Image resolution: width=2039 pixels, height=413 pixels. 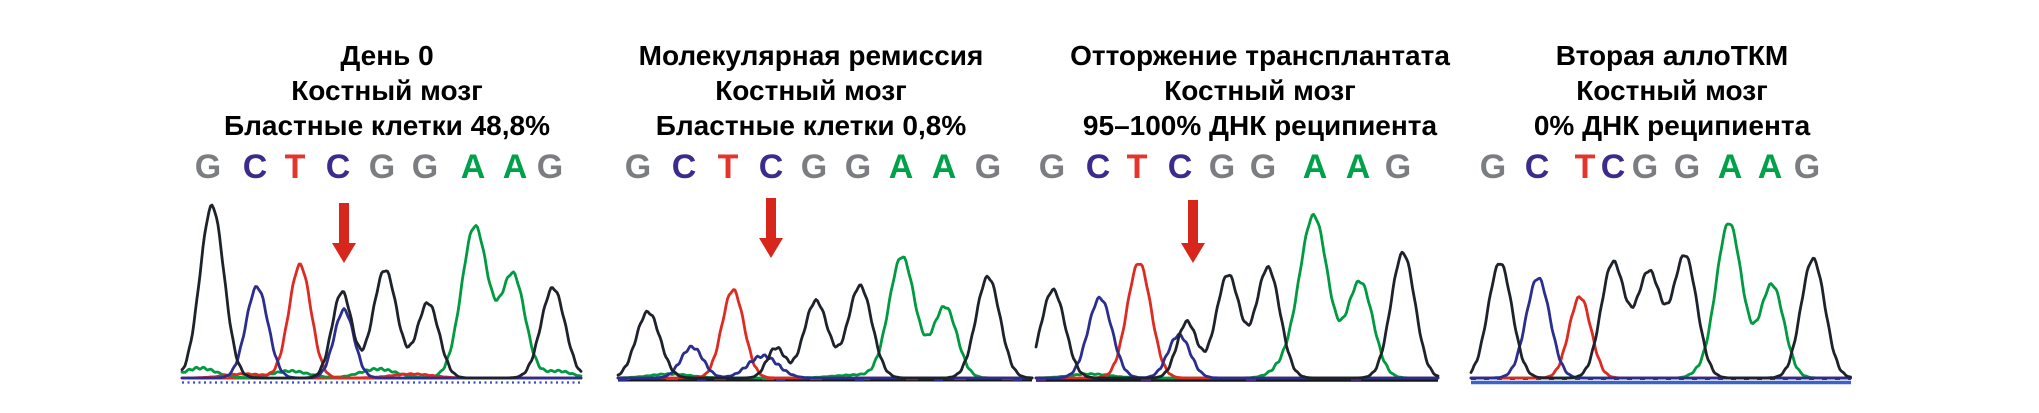 What do you see at coordinates (1672, 125) in the screenshot?
I see `panel-title-line: 0% ДНК реципиента` at bounding box center [1672, 125].